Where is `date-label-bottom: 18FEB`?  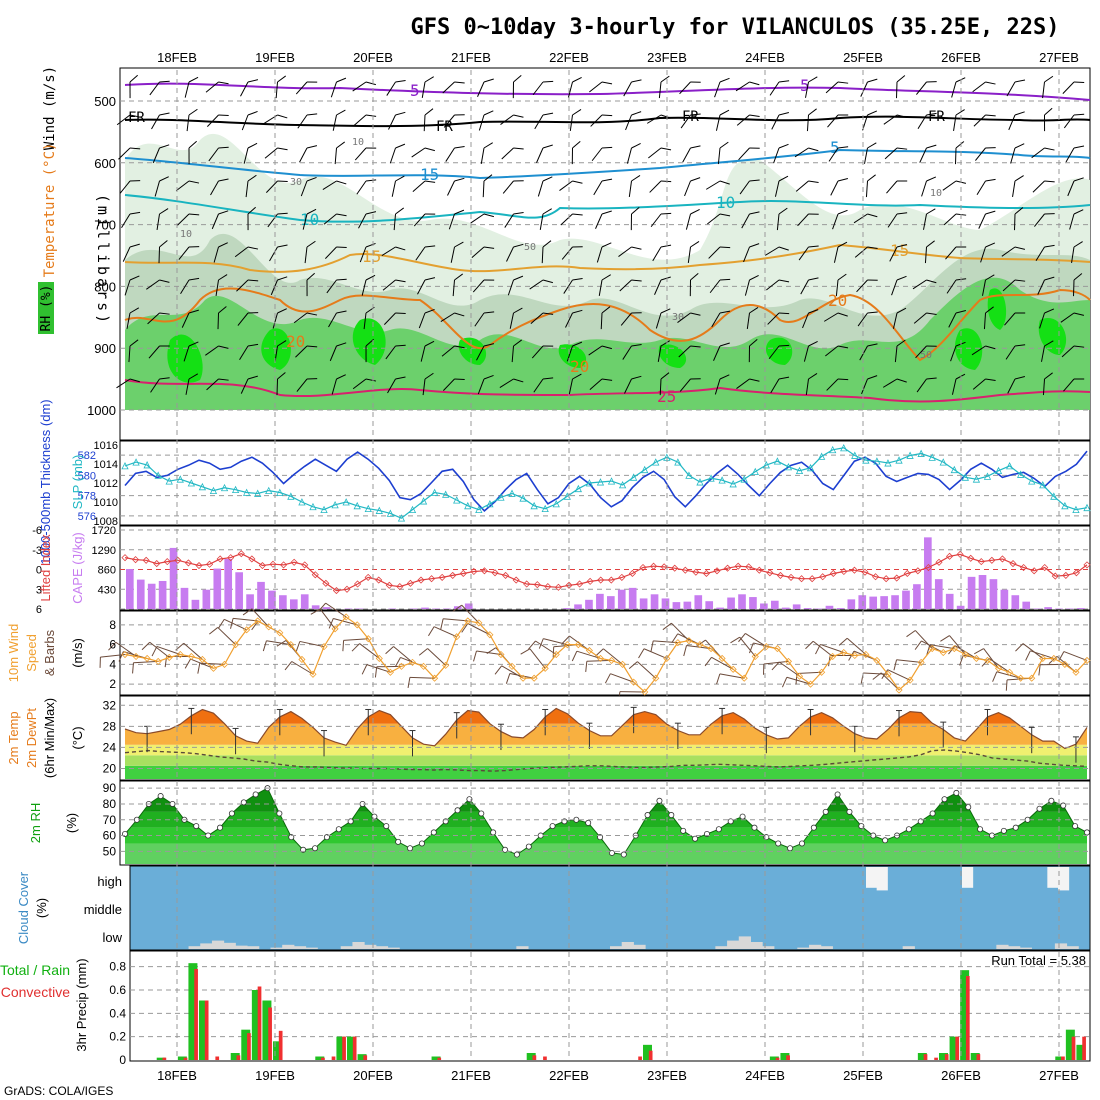
date-label-bottom: 18FEB is located at coordinates (177, 1075).